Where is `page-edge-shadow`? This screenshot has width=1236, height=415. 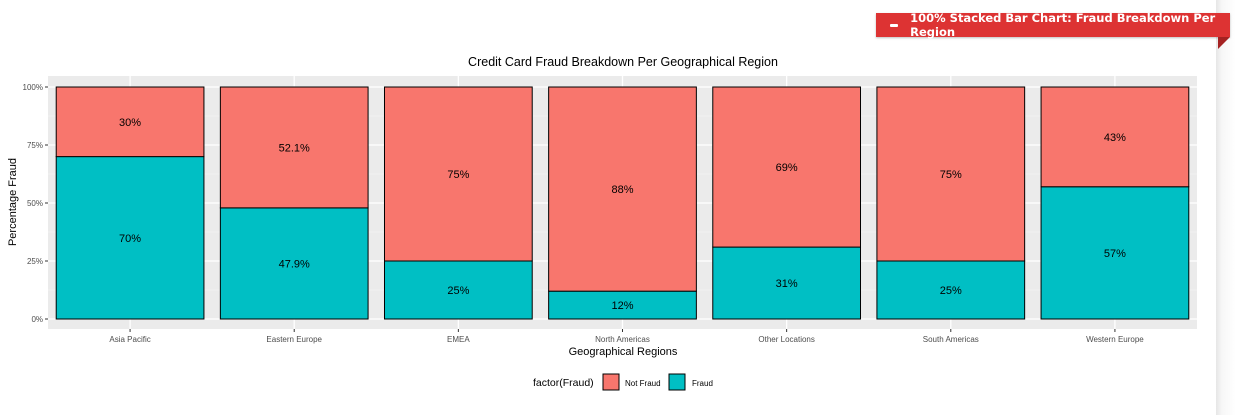 page-edge-shadow is located at coordinates (1226, 207).